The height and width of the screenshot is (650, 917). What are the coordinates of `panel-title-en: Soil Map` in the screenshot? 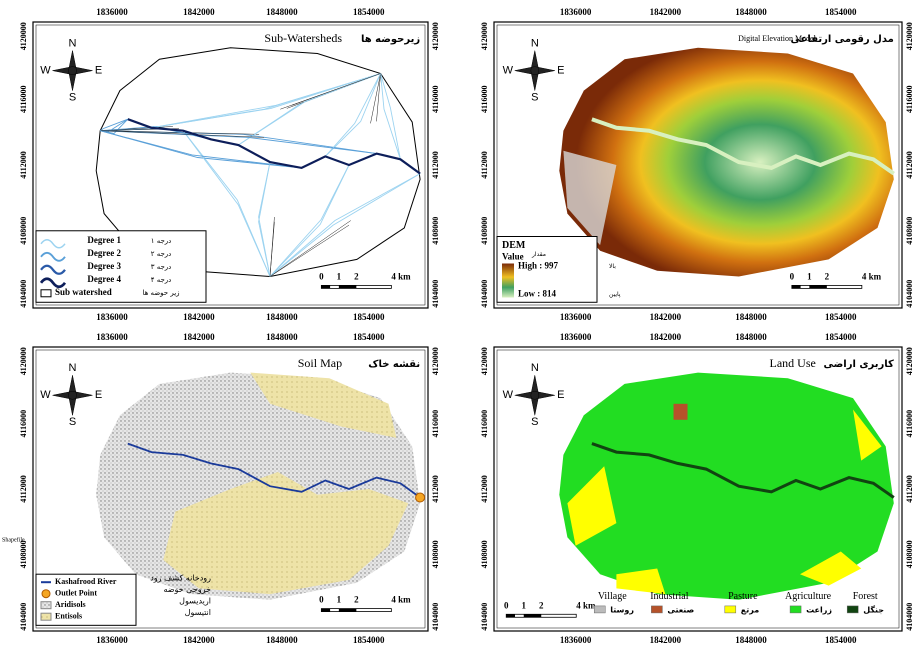 It's located at (320, 363).